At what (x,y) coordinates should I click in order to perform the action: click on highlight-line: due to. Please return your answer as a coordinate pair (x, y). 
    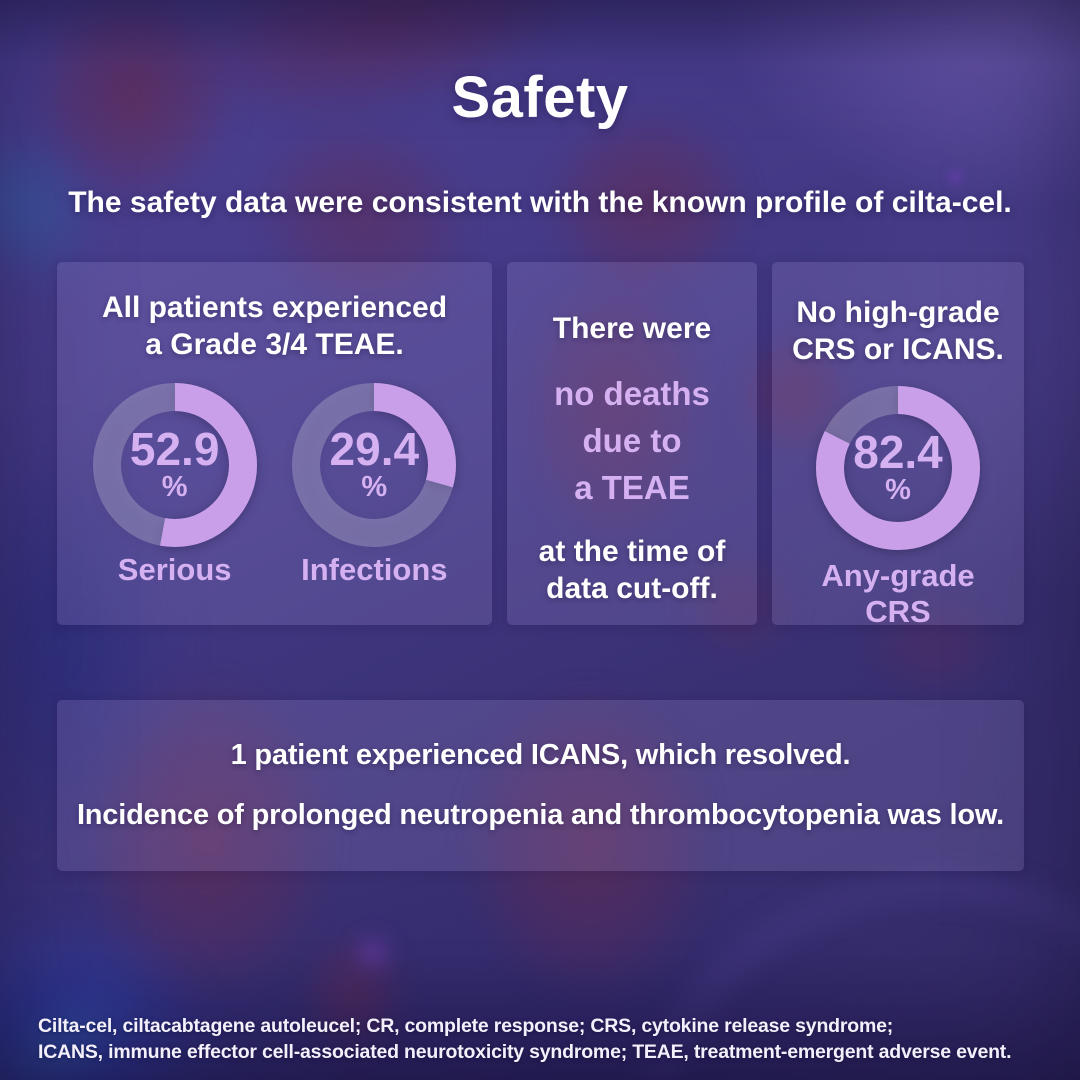
    Looking at the image, I should click on (632, 440).